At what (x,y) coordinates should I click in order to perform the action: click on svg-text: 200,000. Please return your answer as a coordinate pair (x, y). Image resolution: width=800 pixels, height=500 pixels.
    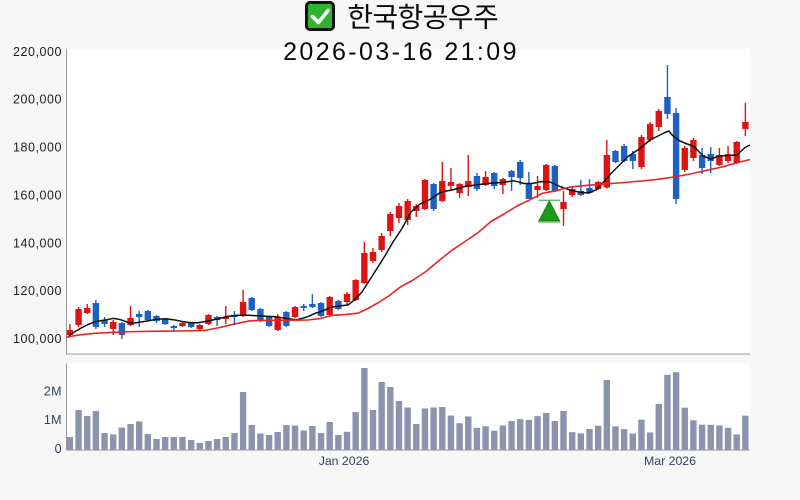
    Looking at the image, I should click on (37, 100).